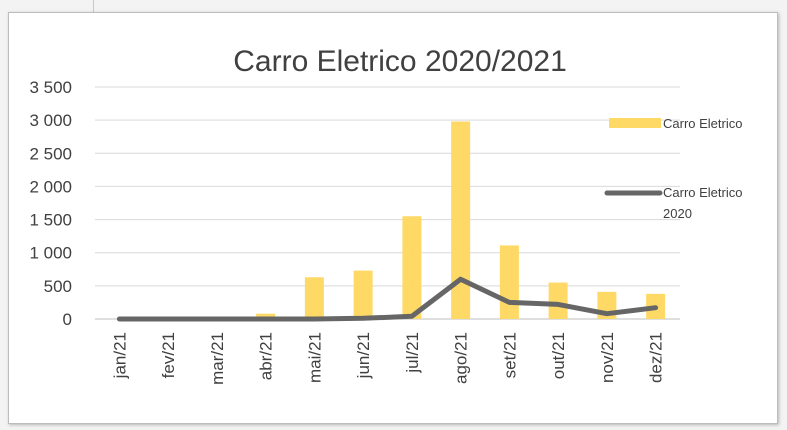 The height and width of the screenshot is (430, 787). Describe the element at coordinates (509, 355) in the screenshot. I see `x-tick-label: set/21` at that location.